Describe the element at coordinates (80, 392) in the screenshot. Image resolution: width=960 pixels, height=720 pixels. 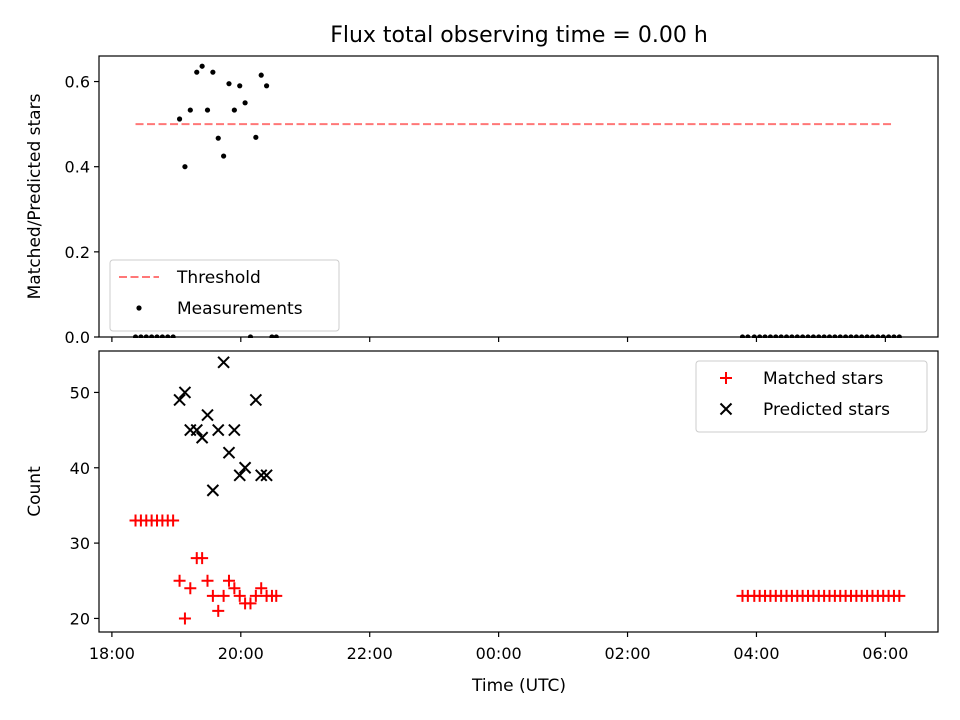
I see `y-tick-label: 50` at that location.